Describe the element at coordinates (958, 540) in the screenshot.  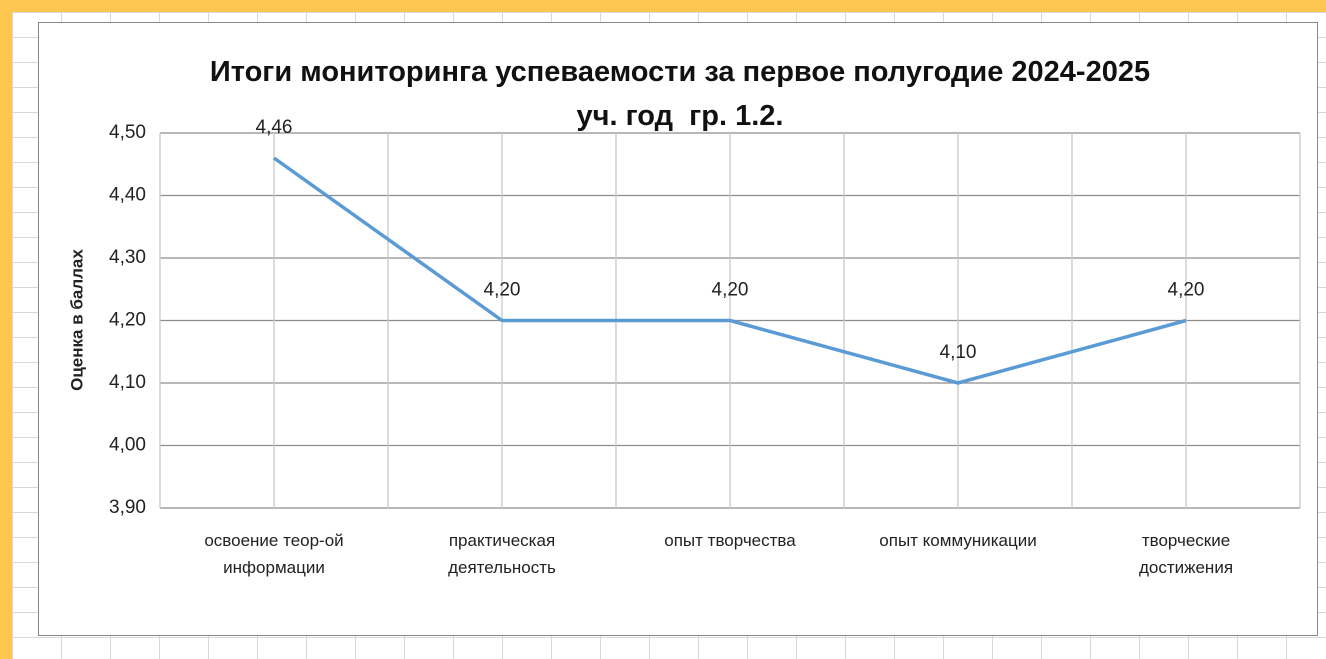
I see `x-tick-label: опыт коммуникации` at that location.